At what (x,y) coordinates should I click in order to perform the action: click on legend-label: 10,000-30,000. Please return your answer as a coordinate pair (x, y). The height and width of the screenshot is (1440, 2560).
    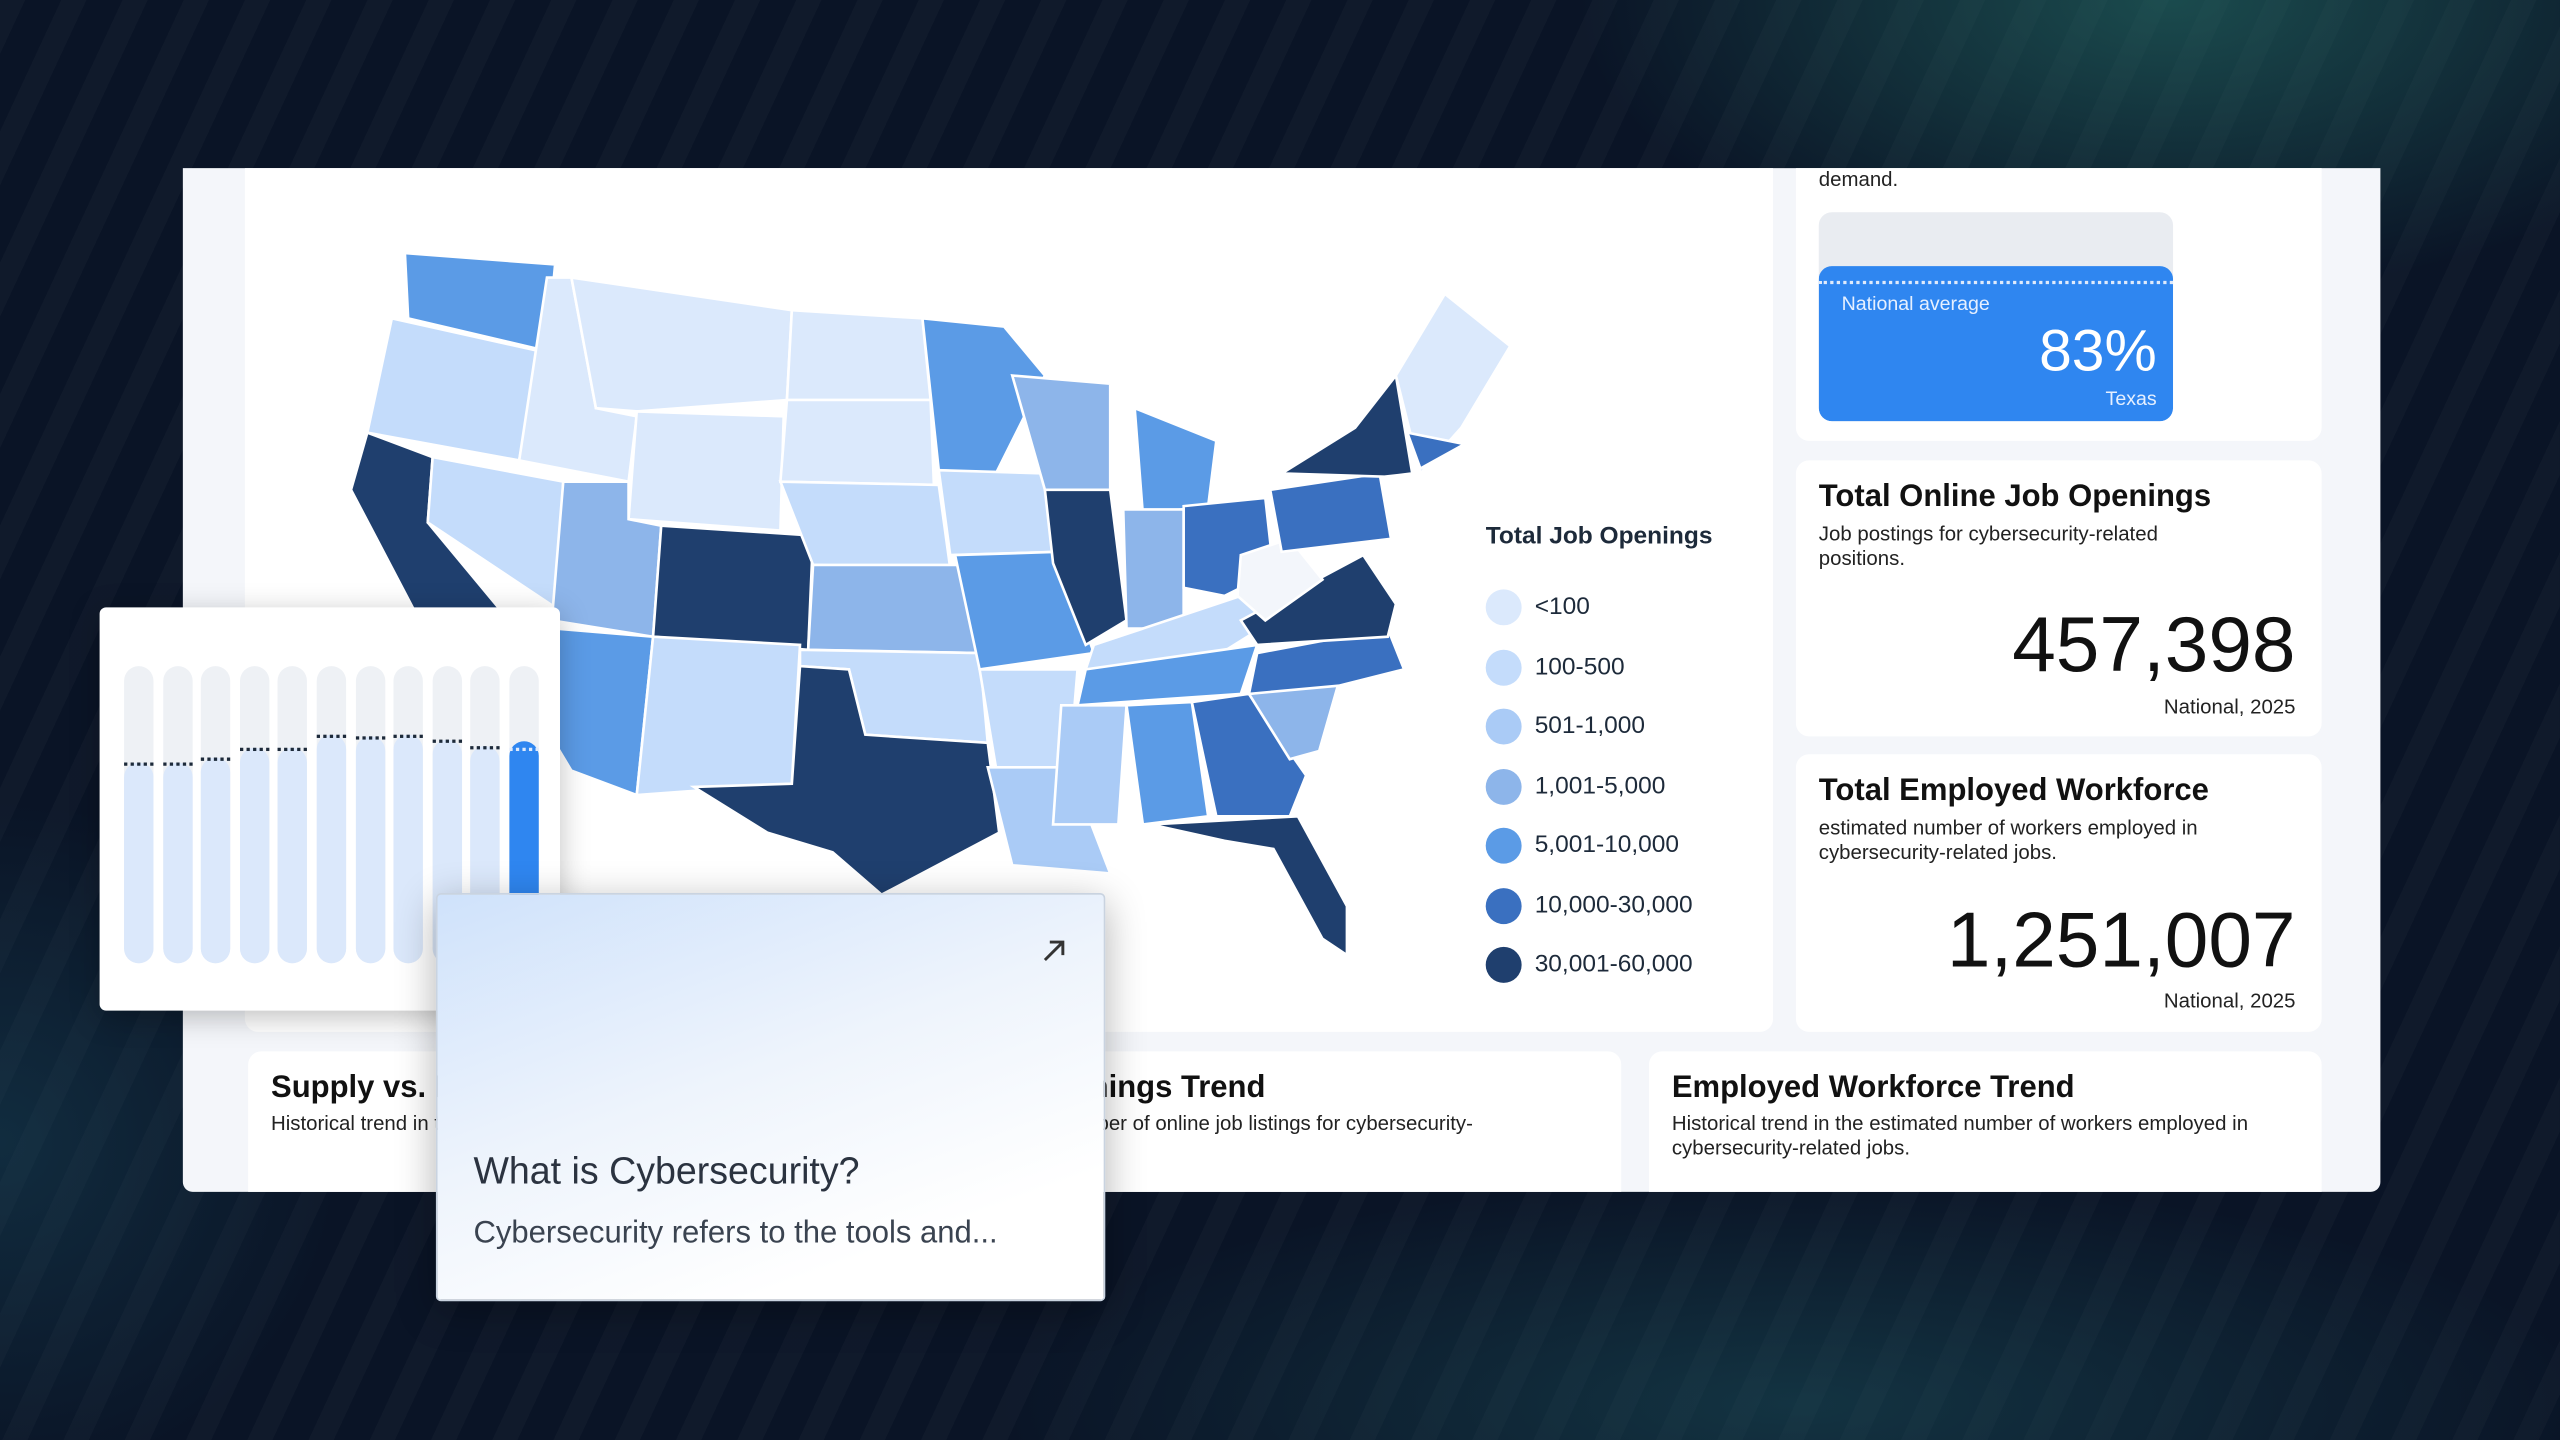
    Looking at the image, I should click on (1613, 904).